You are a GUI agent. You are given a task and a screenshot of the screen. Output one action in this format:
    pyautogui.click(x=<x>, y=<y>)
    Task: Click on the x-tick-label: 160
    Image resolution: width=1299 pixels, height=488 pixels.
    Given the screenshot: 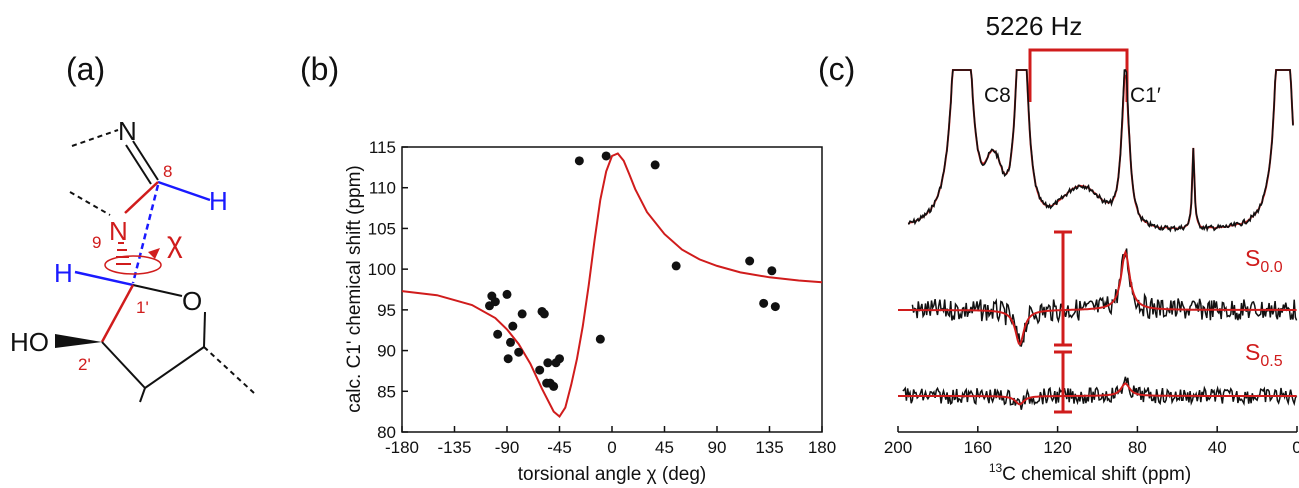 What is the action you would take?
    pyautogui.click(x=978, y=447)
    